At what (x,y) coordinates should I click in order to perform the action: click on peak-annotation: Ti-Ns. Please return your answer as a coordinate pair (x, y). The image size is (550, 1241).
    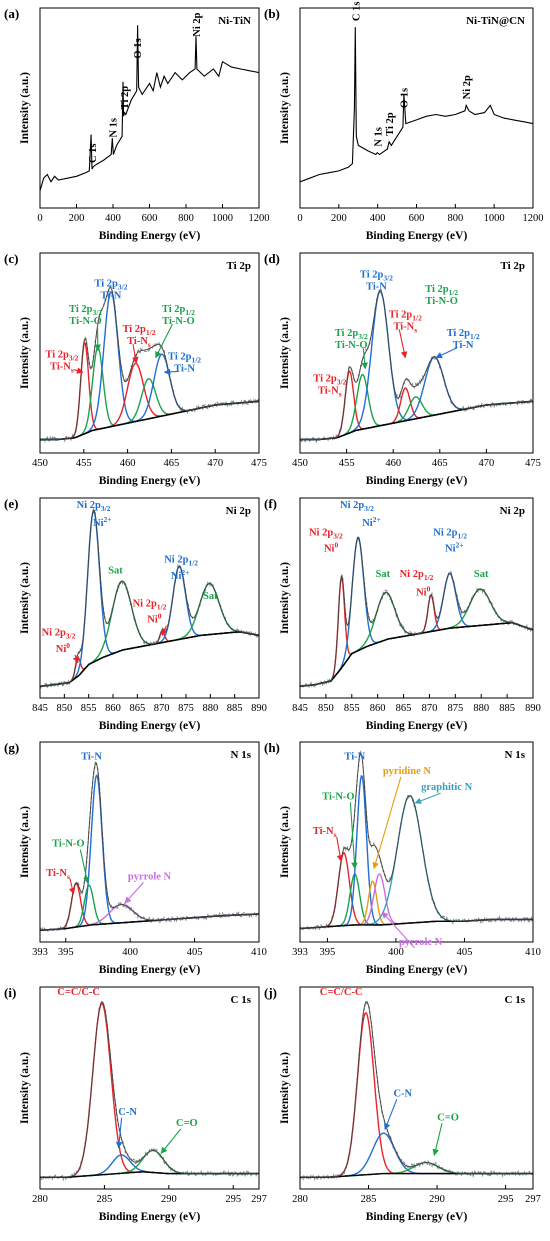
    Looking at the image, I should click on (325, 832).